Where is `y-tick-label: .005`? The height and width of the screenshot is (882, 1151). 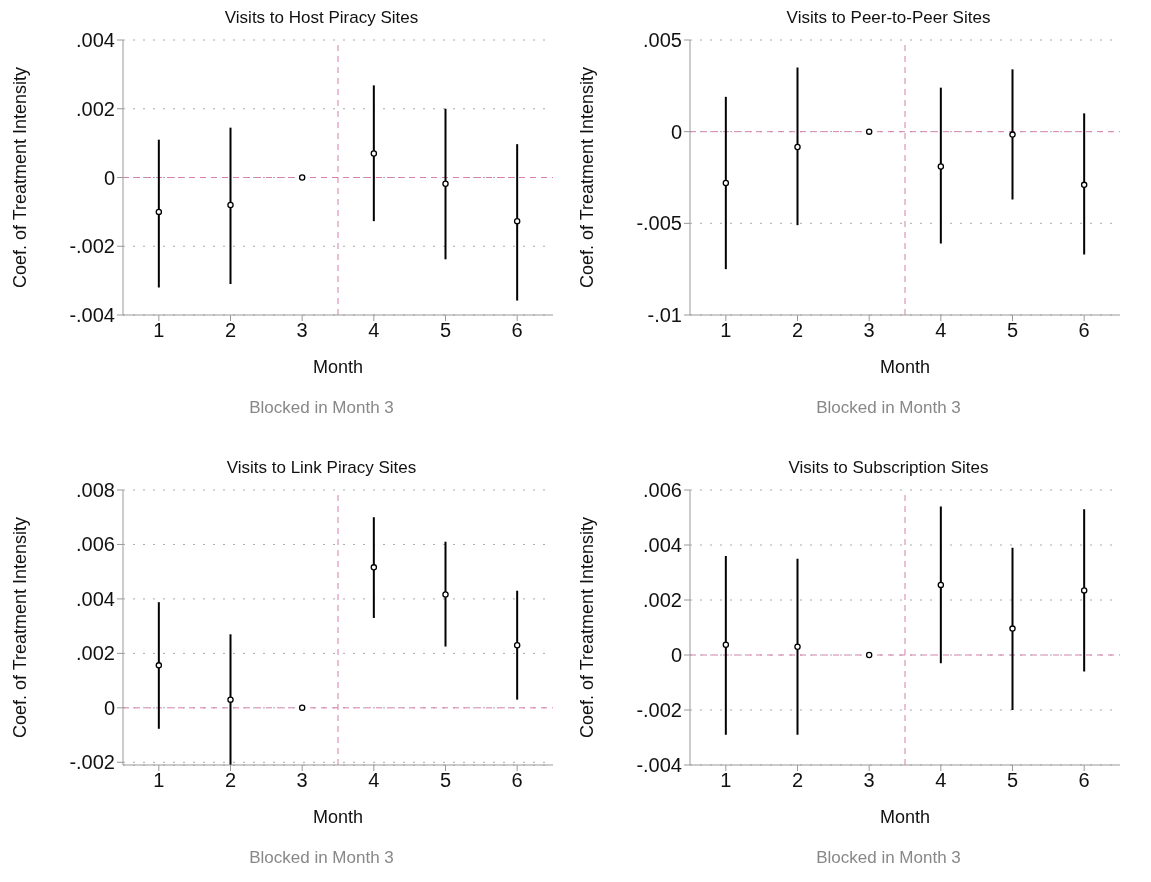
y-tick-label: .005 is located at coordinates (662, 40).